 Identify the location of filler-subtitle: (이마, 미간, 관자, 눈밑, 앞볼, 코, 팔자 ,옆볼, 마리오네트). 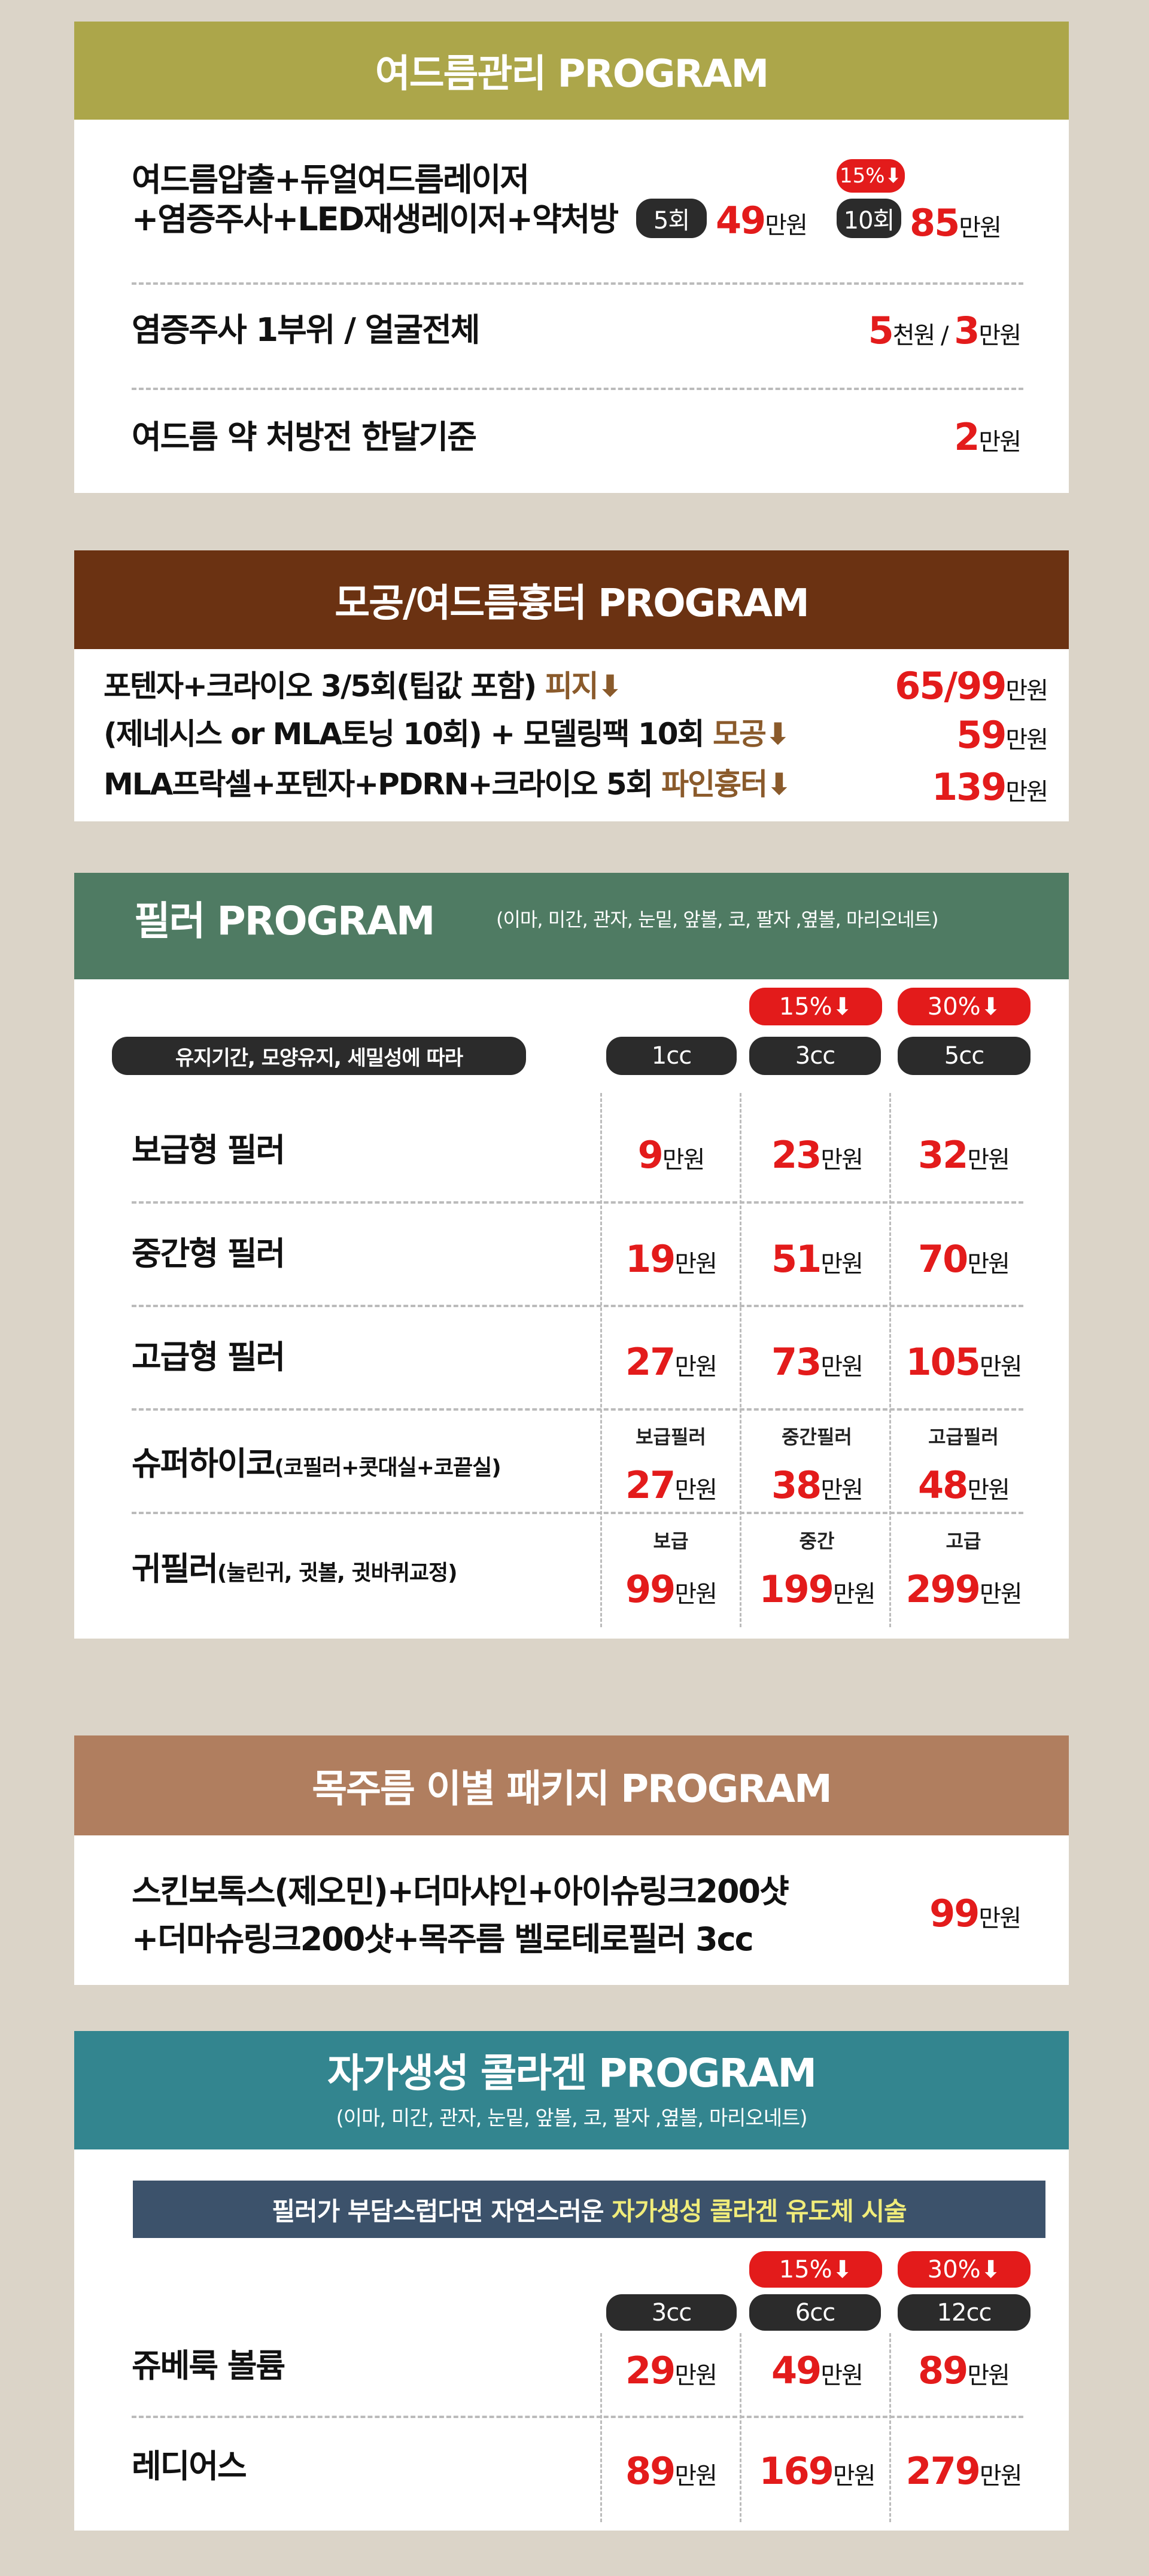
(717, 919).